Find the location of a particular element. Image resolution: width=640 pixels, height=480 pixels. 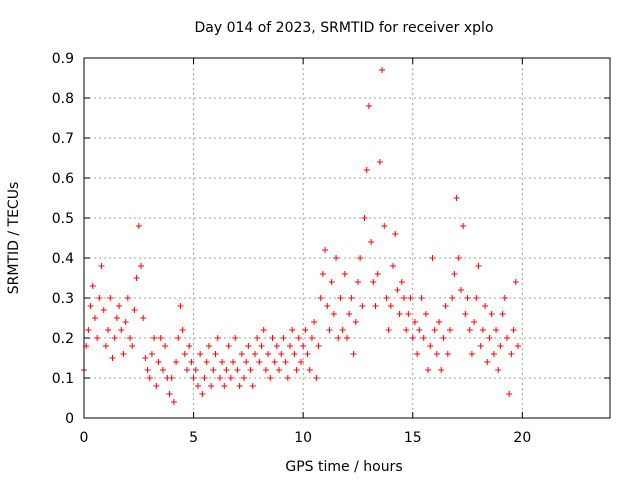

y-tick-label: 0.5 is located at coordinates (63, 219).